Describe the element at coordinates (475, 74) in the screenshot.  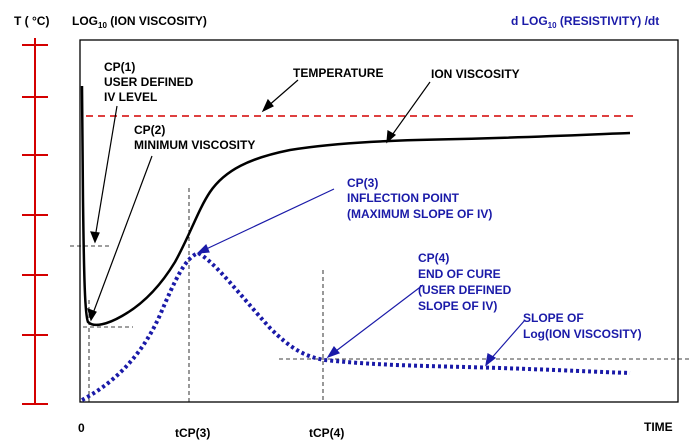
I see `ion-viscosity-annotation: ION VISCOSITY` at that location.